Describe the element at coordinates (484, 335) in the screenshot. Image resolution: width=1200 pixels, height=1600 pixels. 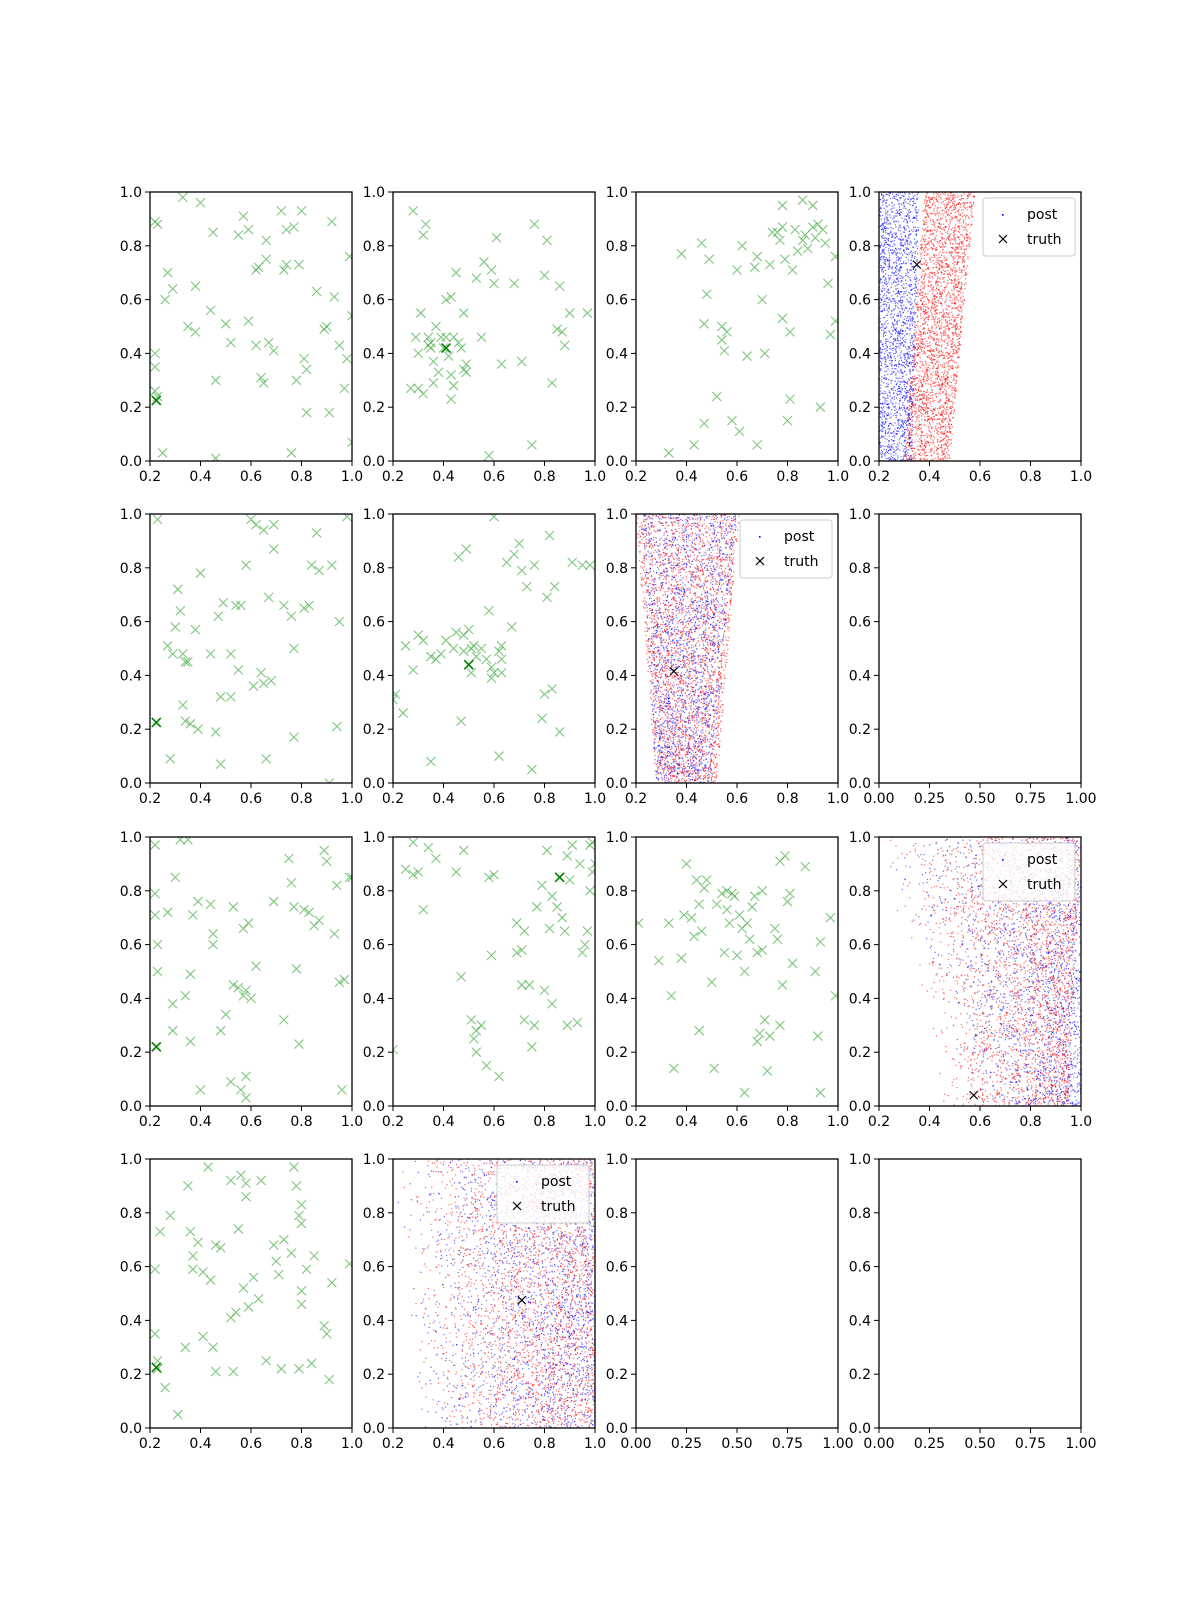
I see `subplot-r1c2: 0.2 0.4 0.6 0.8 1.00.00.20.40.60.81.0` at that location.